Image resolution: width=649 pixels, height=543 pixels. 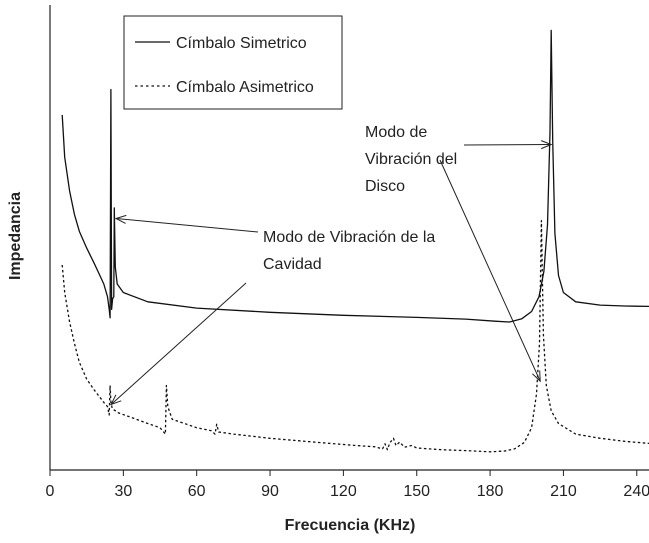 What do you see at coordinates (490, 491) in the screenshot?
I see `x-tick-label: 180` at bounding box center [490, 491].